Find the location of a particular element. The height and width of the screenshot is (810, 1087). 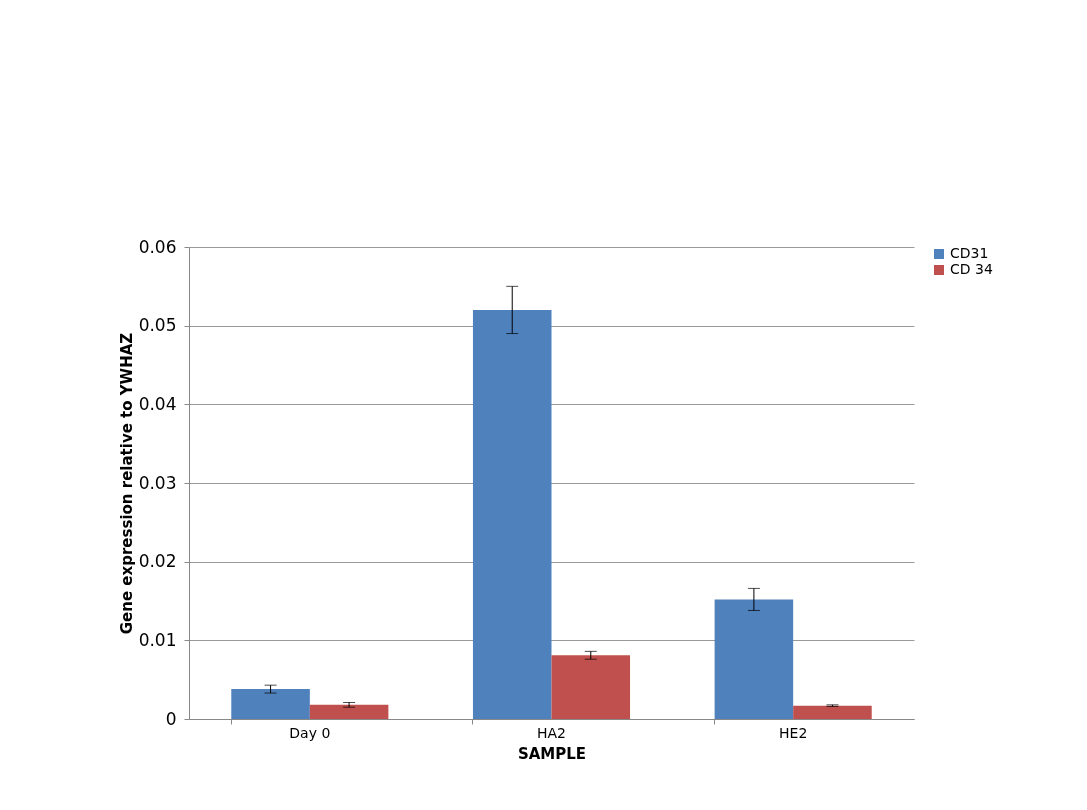

legend-label: CD31 is located at coordinates (969, 253).